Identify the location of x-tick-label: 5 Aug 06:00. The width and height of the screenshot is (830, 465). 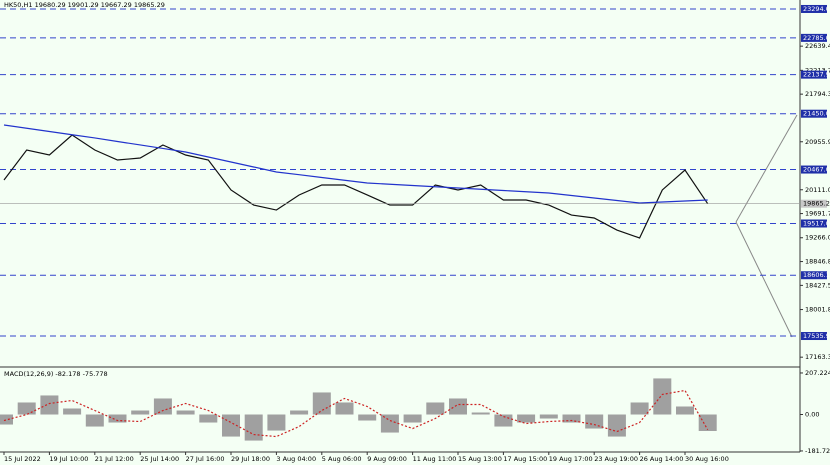
(342, 459).